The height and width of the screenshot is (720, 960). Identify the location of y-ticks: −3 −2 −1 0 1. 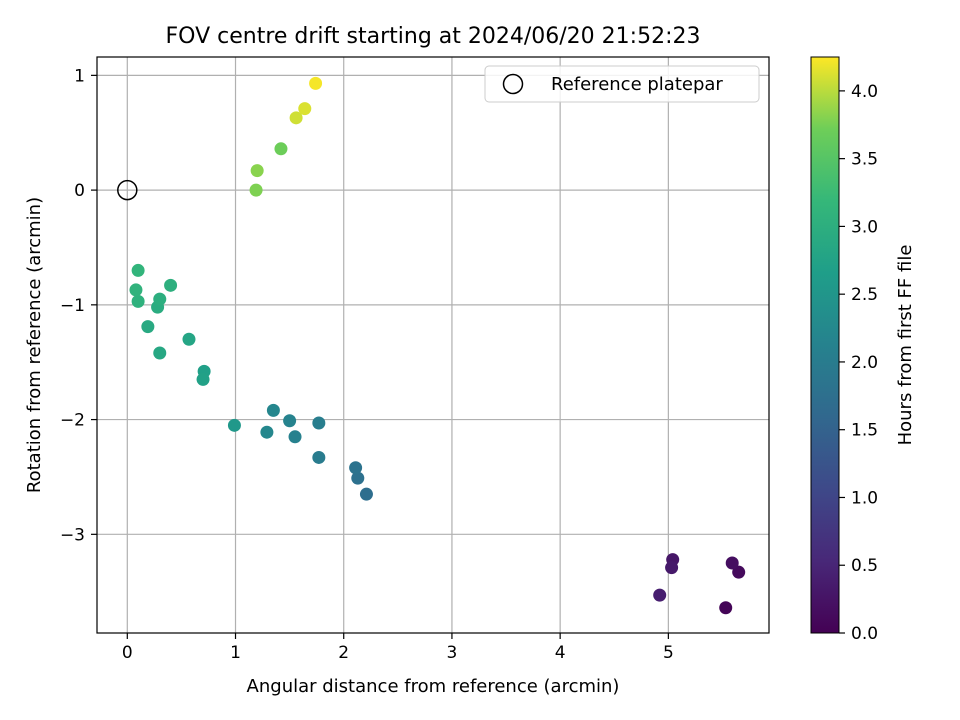
(78, 305).